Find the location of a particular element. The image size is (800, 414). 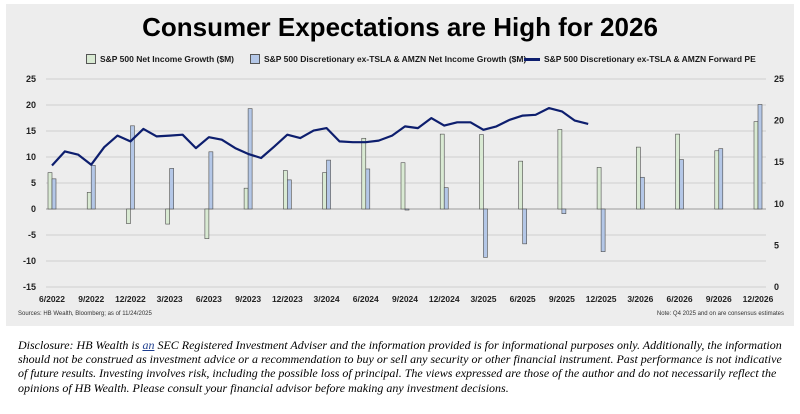

x-axis-tick: 12/2022 is located at coordinates (130, 299).